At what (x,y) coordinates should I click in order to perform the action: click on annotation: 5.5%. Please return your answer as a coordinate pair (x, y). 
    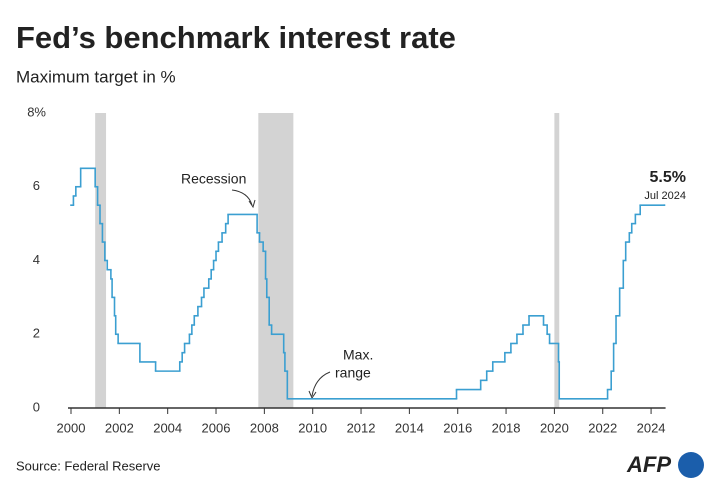
    Looking at the image, I should click on (668, 177).